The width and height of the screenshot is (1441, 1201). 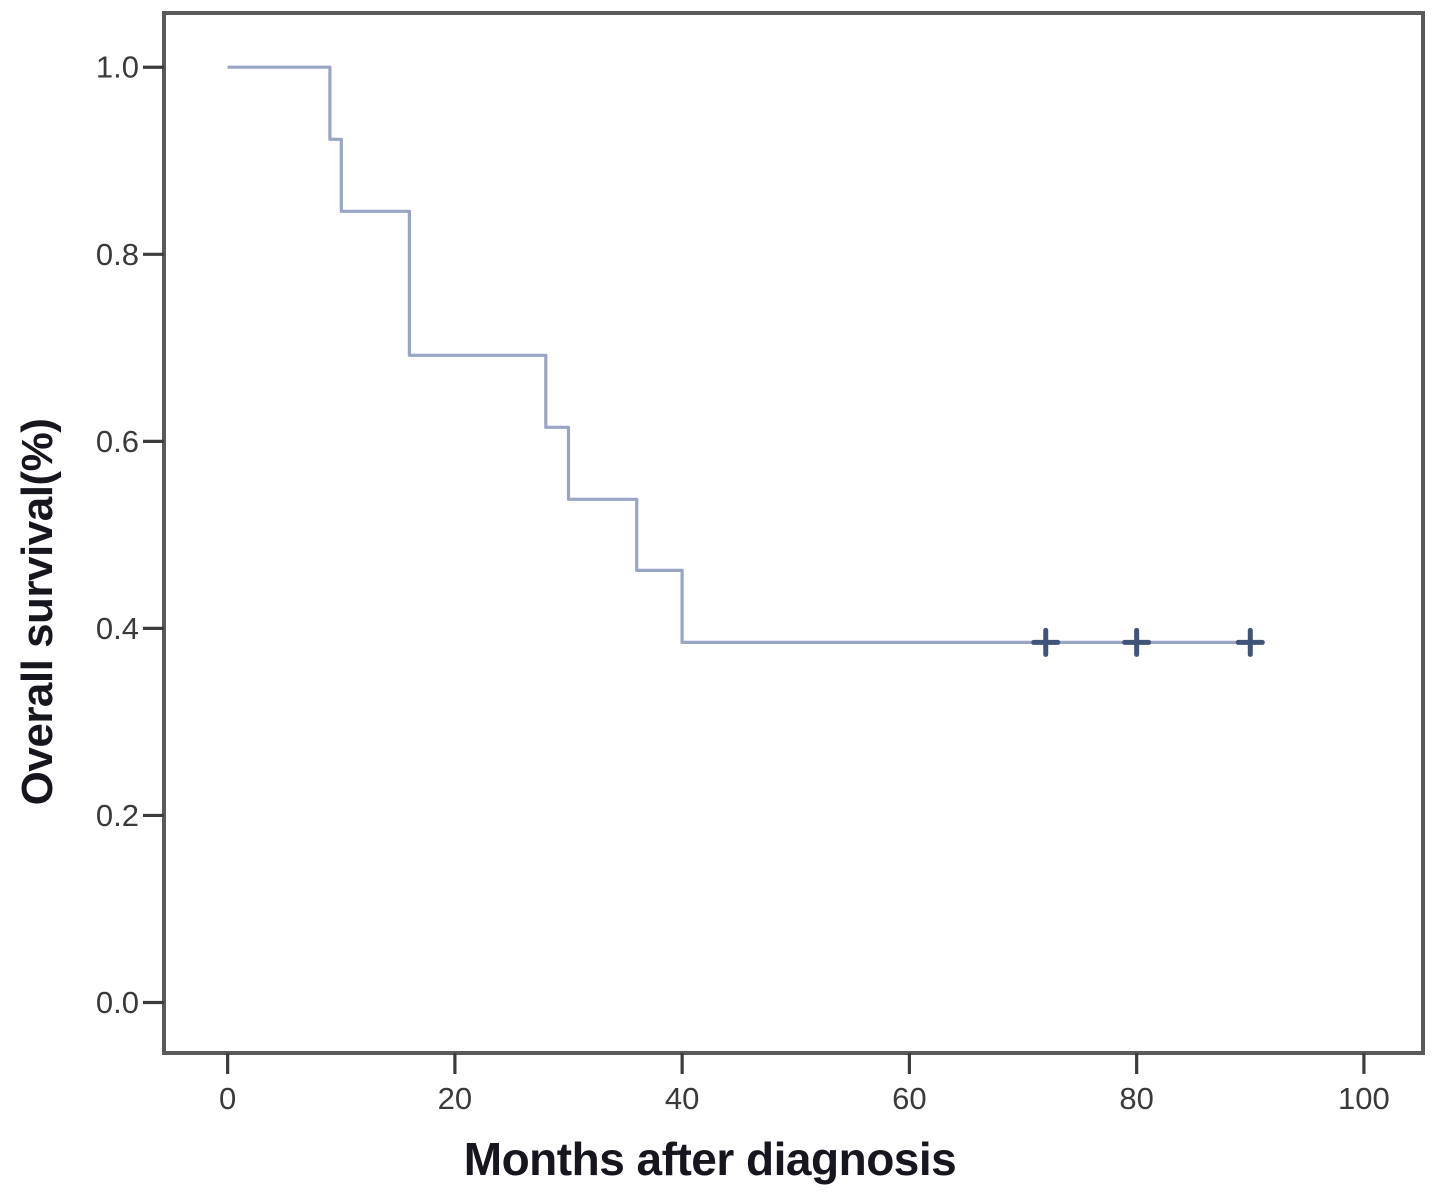 I want to click on x-tick-label: 100, so click(x=1364, y=1098).